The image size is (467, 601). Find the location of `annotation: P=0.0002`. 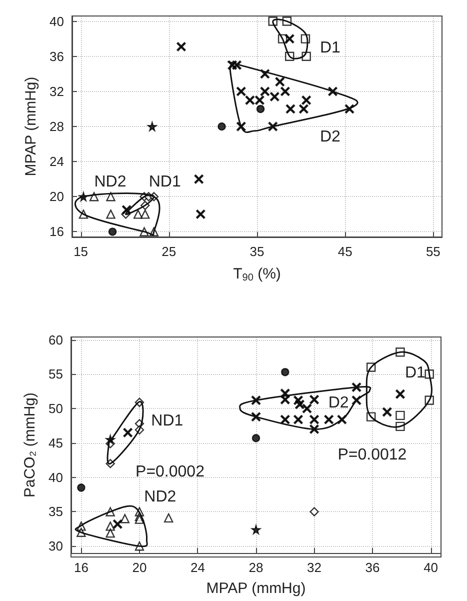

annotation: P=0.0002 is located at coordinates (170, 471).